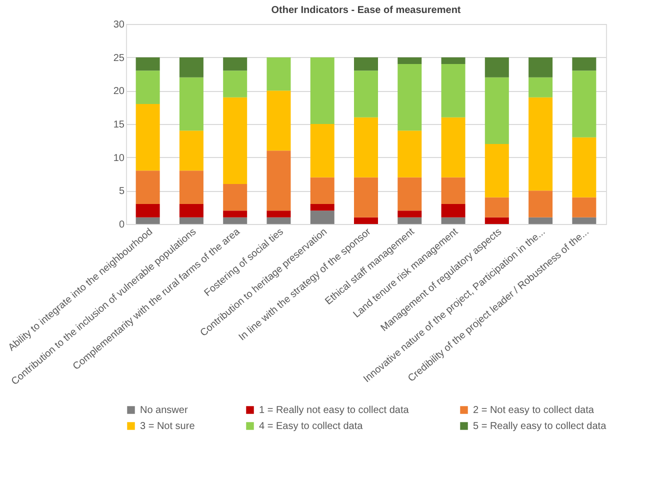 The image size is (660, 481). Describe the element at coordinates (366, 10) in the screenshot. I see `chart-title: Other Indicators - Ease of measurement` at that location.